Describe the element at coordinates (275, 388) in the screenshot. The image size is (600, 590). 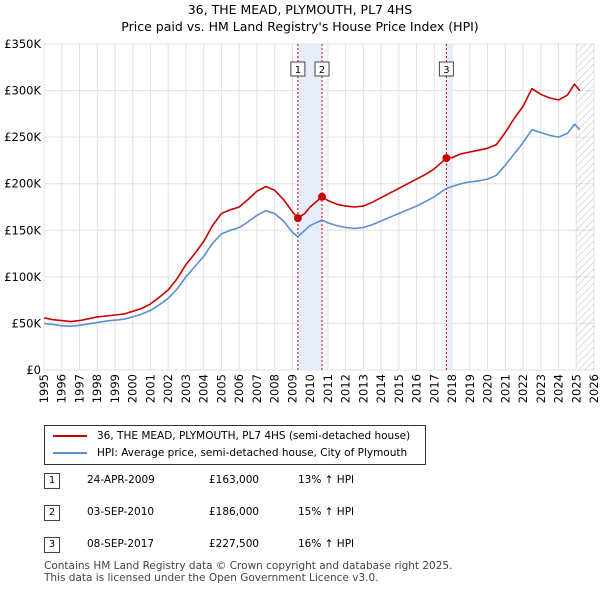
I see `x-tick-label: 2008` at that location.